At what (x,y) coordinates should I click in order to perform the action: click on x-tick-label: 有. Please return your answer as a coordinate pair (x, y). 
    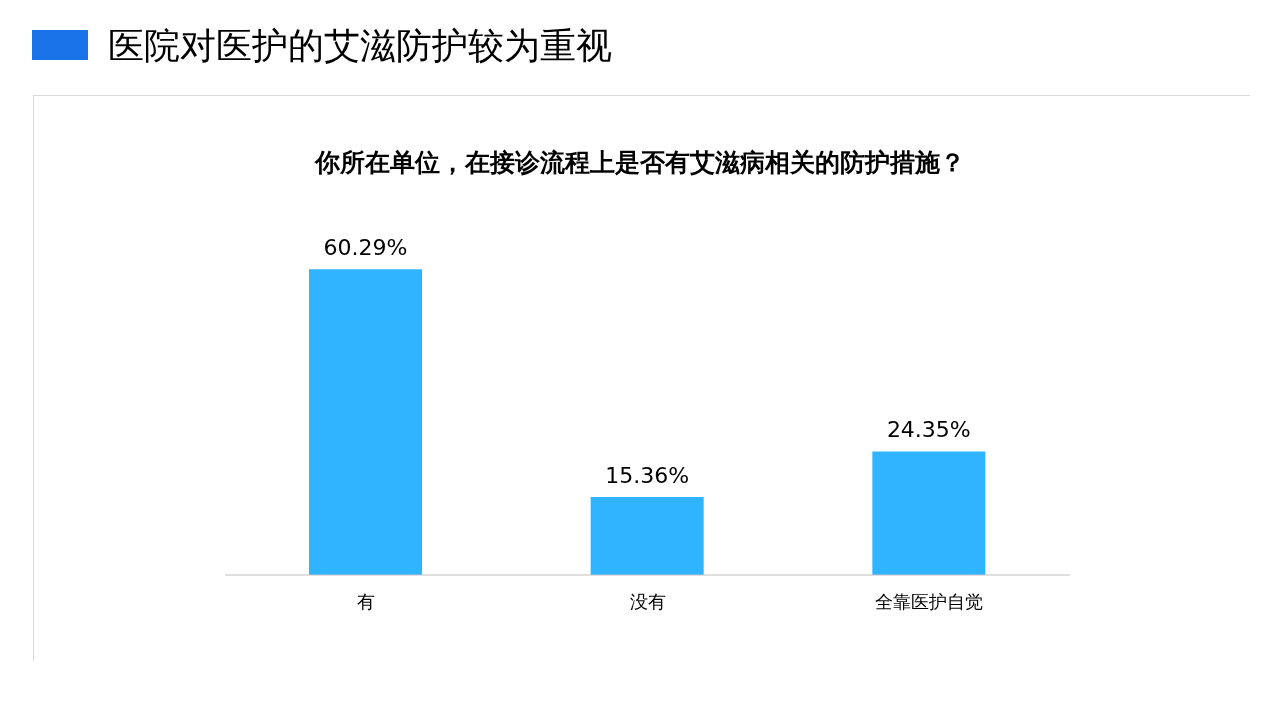
    Looking at the image, I should click on (365, 601).